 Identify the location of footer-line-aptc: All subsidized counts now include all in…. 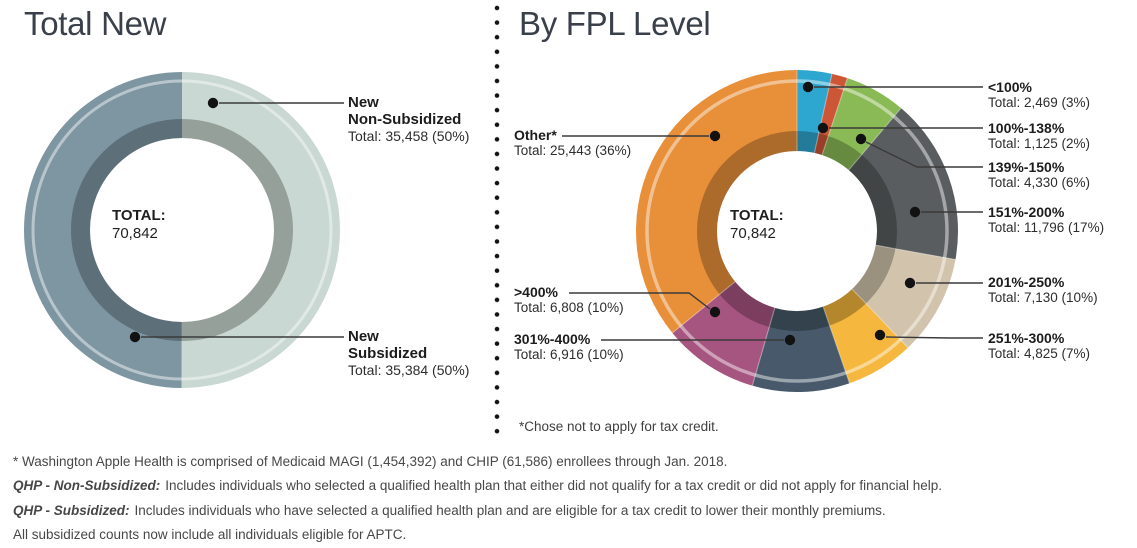
(209, 534).